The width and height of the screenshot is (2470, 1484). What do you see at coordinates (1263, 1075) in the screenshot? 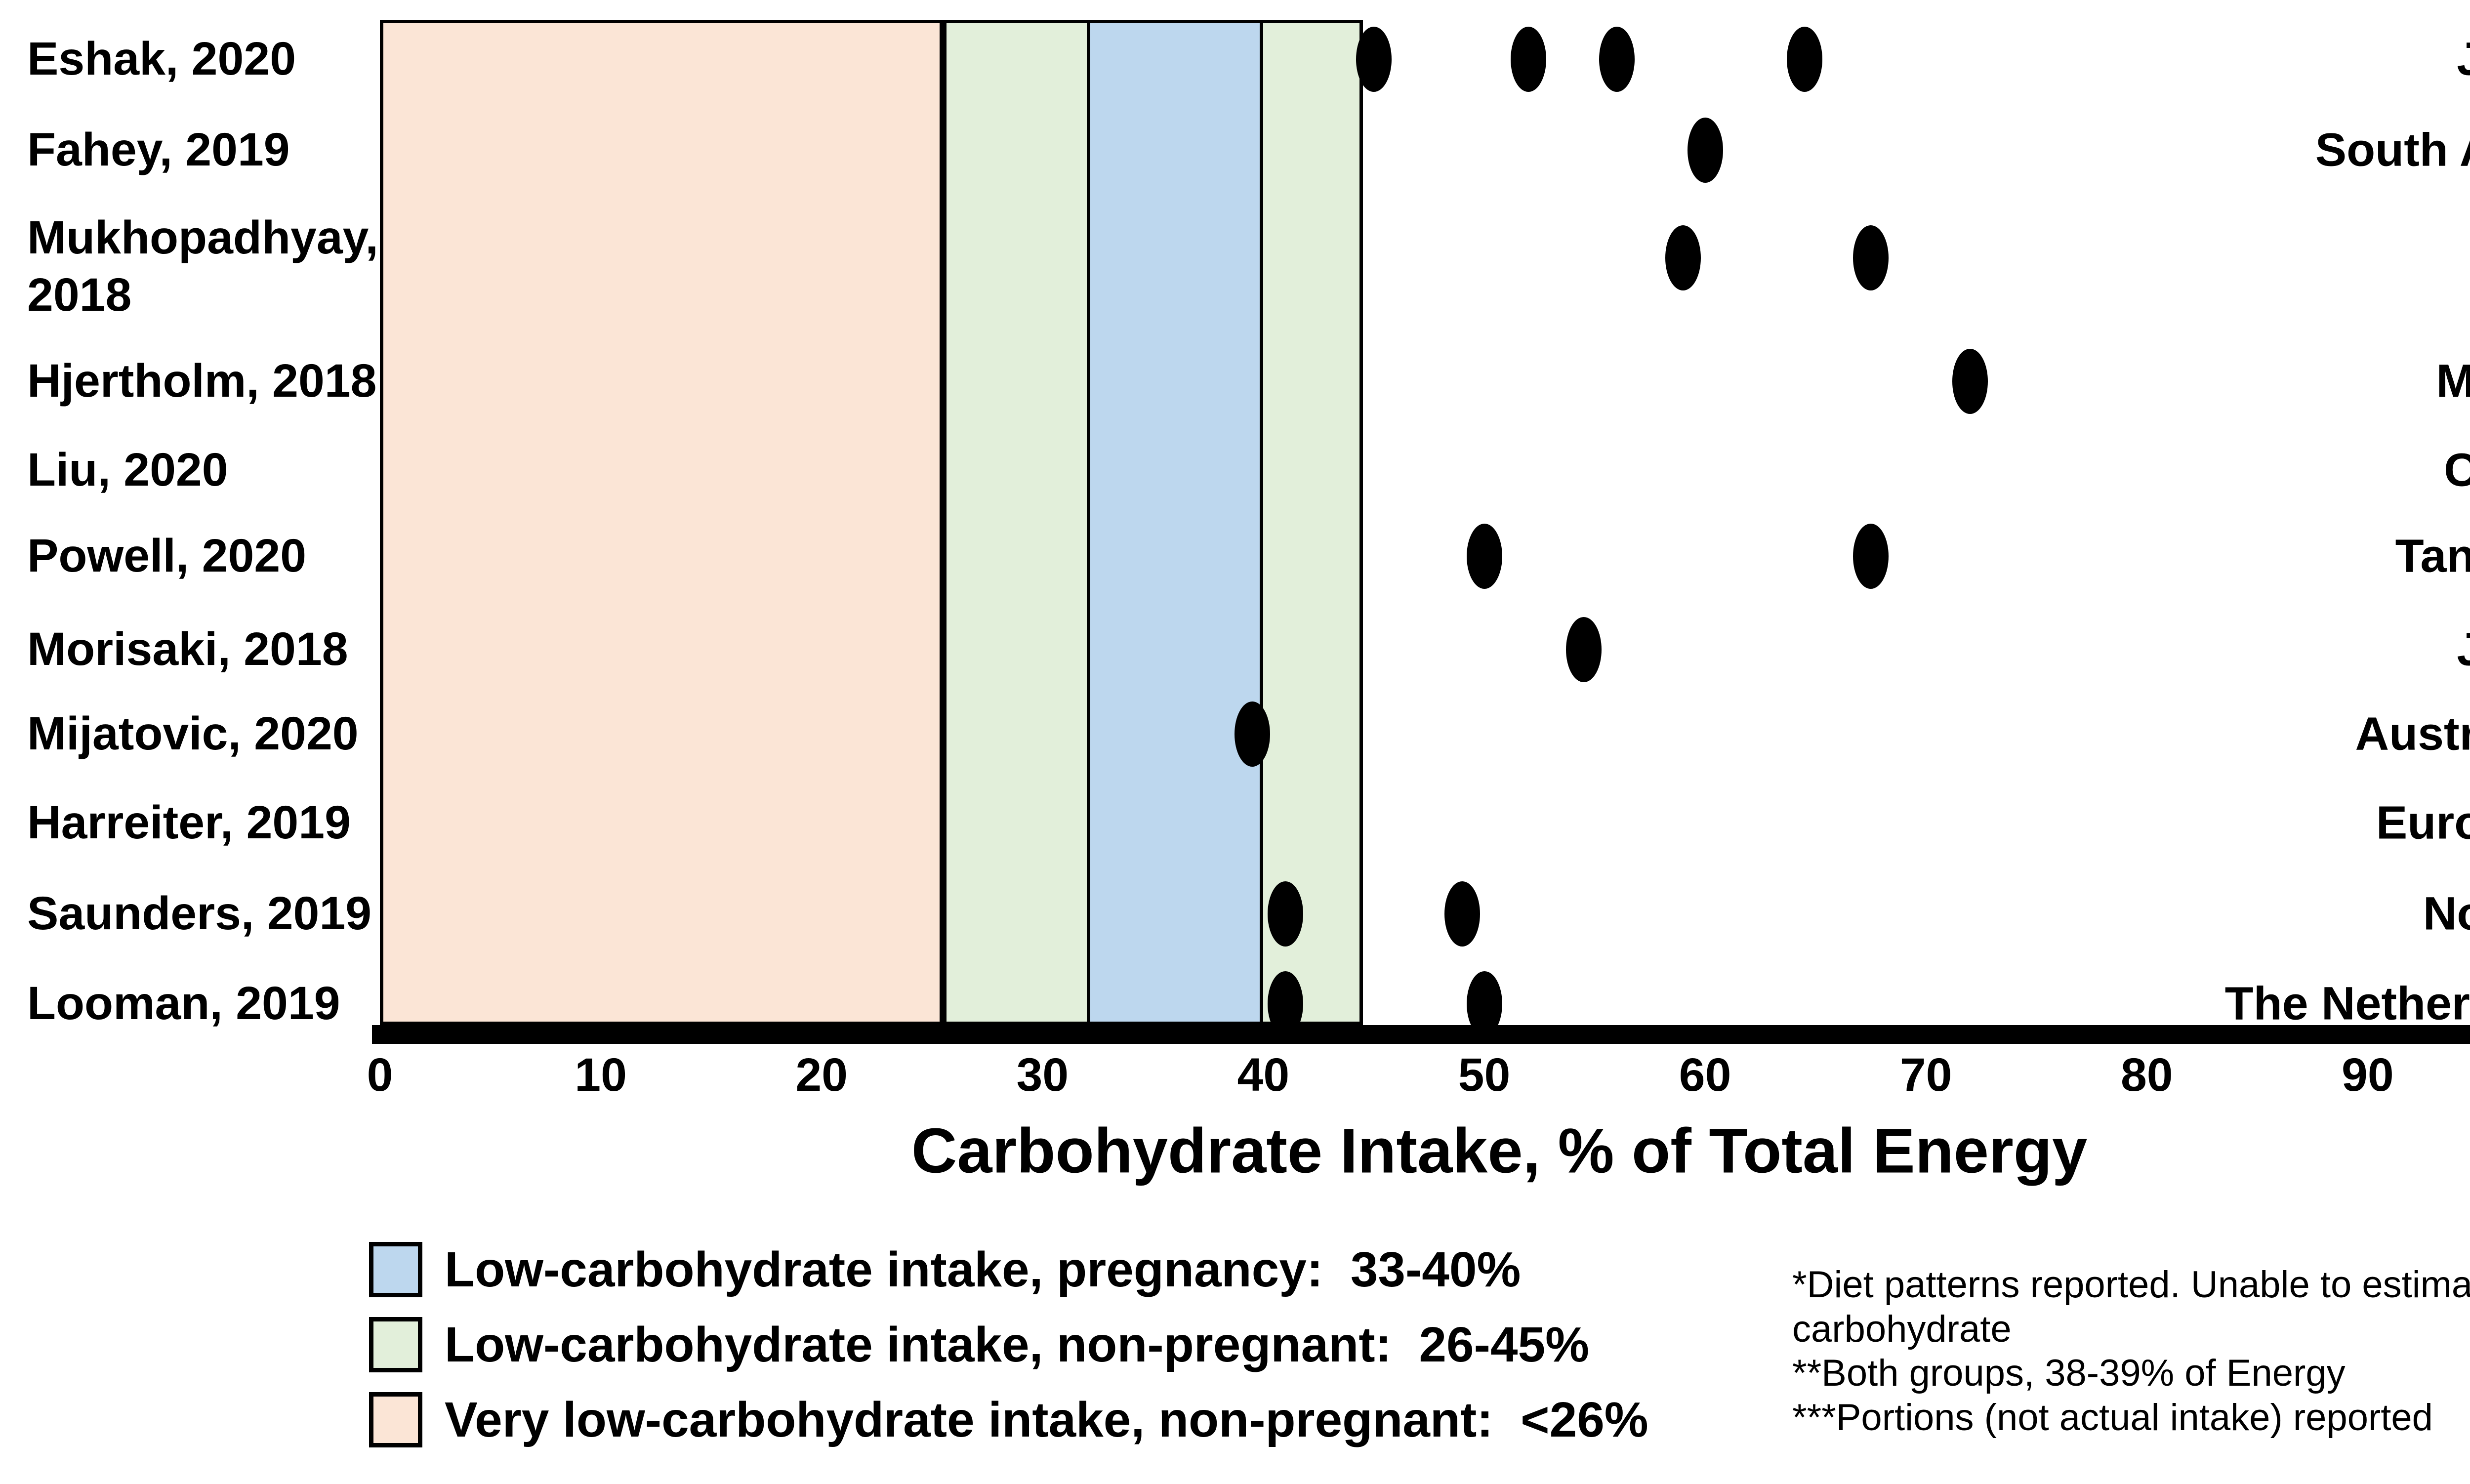
I see `x-tick-label: 40` at bounding box center [1263, 1075].